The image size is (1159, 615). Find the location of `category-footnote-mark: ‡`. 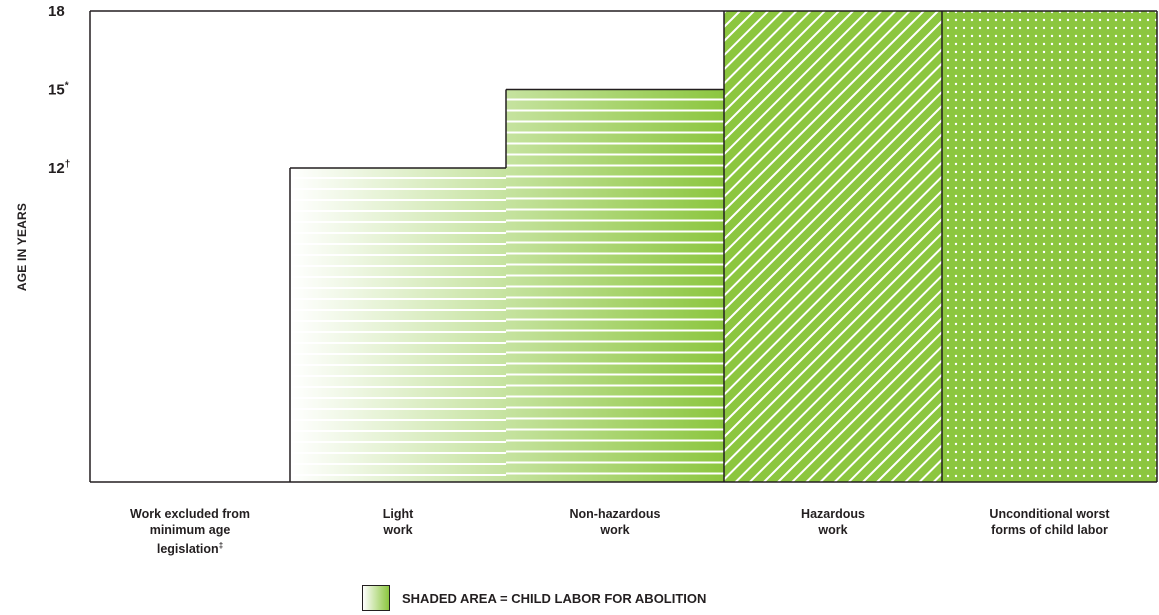

category-footnote-mark: ‡ is located at coordinates (221, 545).